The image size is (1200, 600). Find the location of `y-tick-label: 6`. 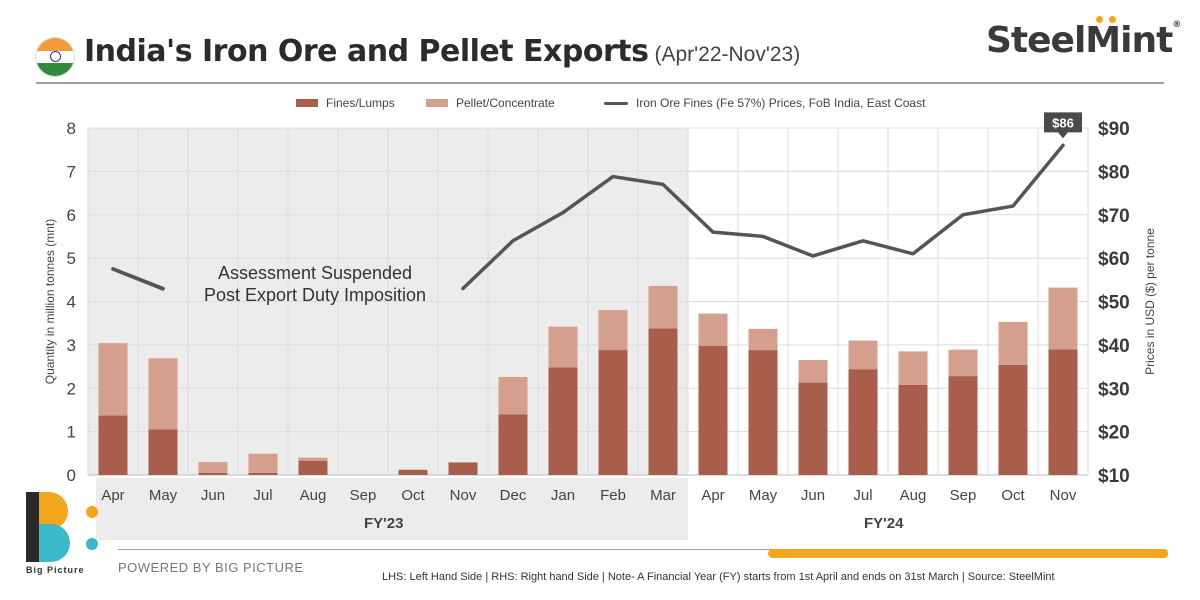

y-tick-label: 6 is located at coordinates (71, 215).